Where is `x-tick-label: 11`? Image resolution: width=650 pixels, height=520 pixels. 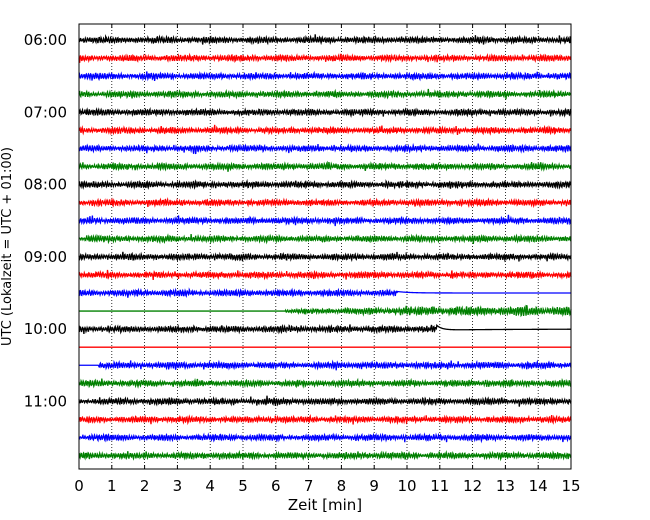 x-tick-label: 11 is located at coordinates (439, 486).